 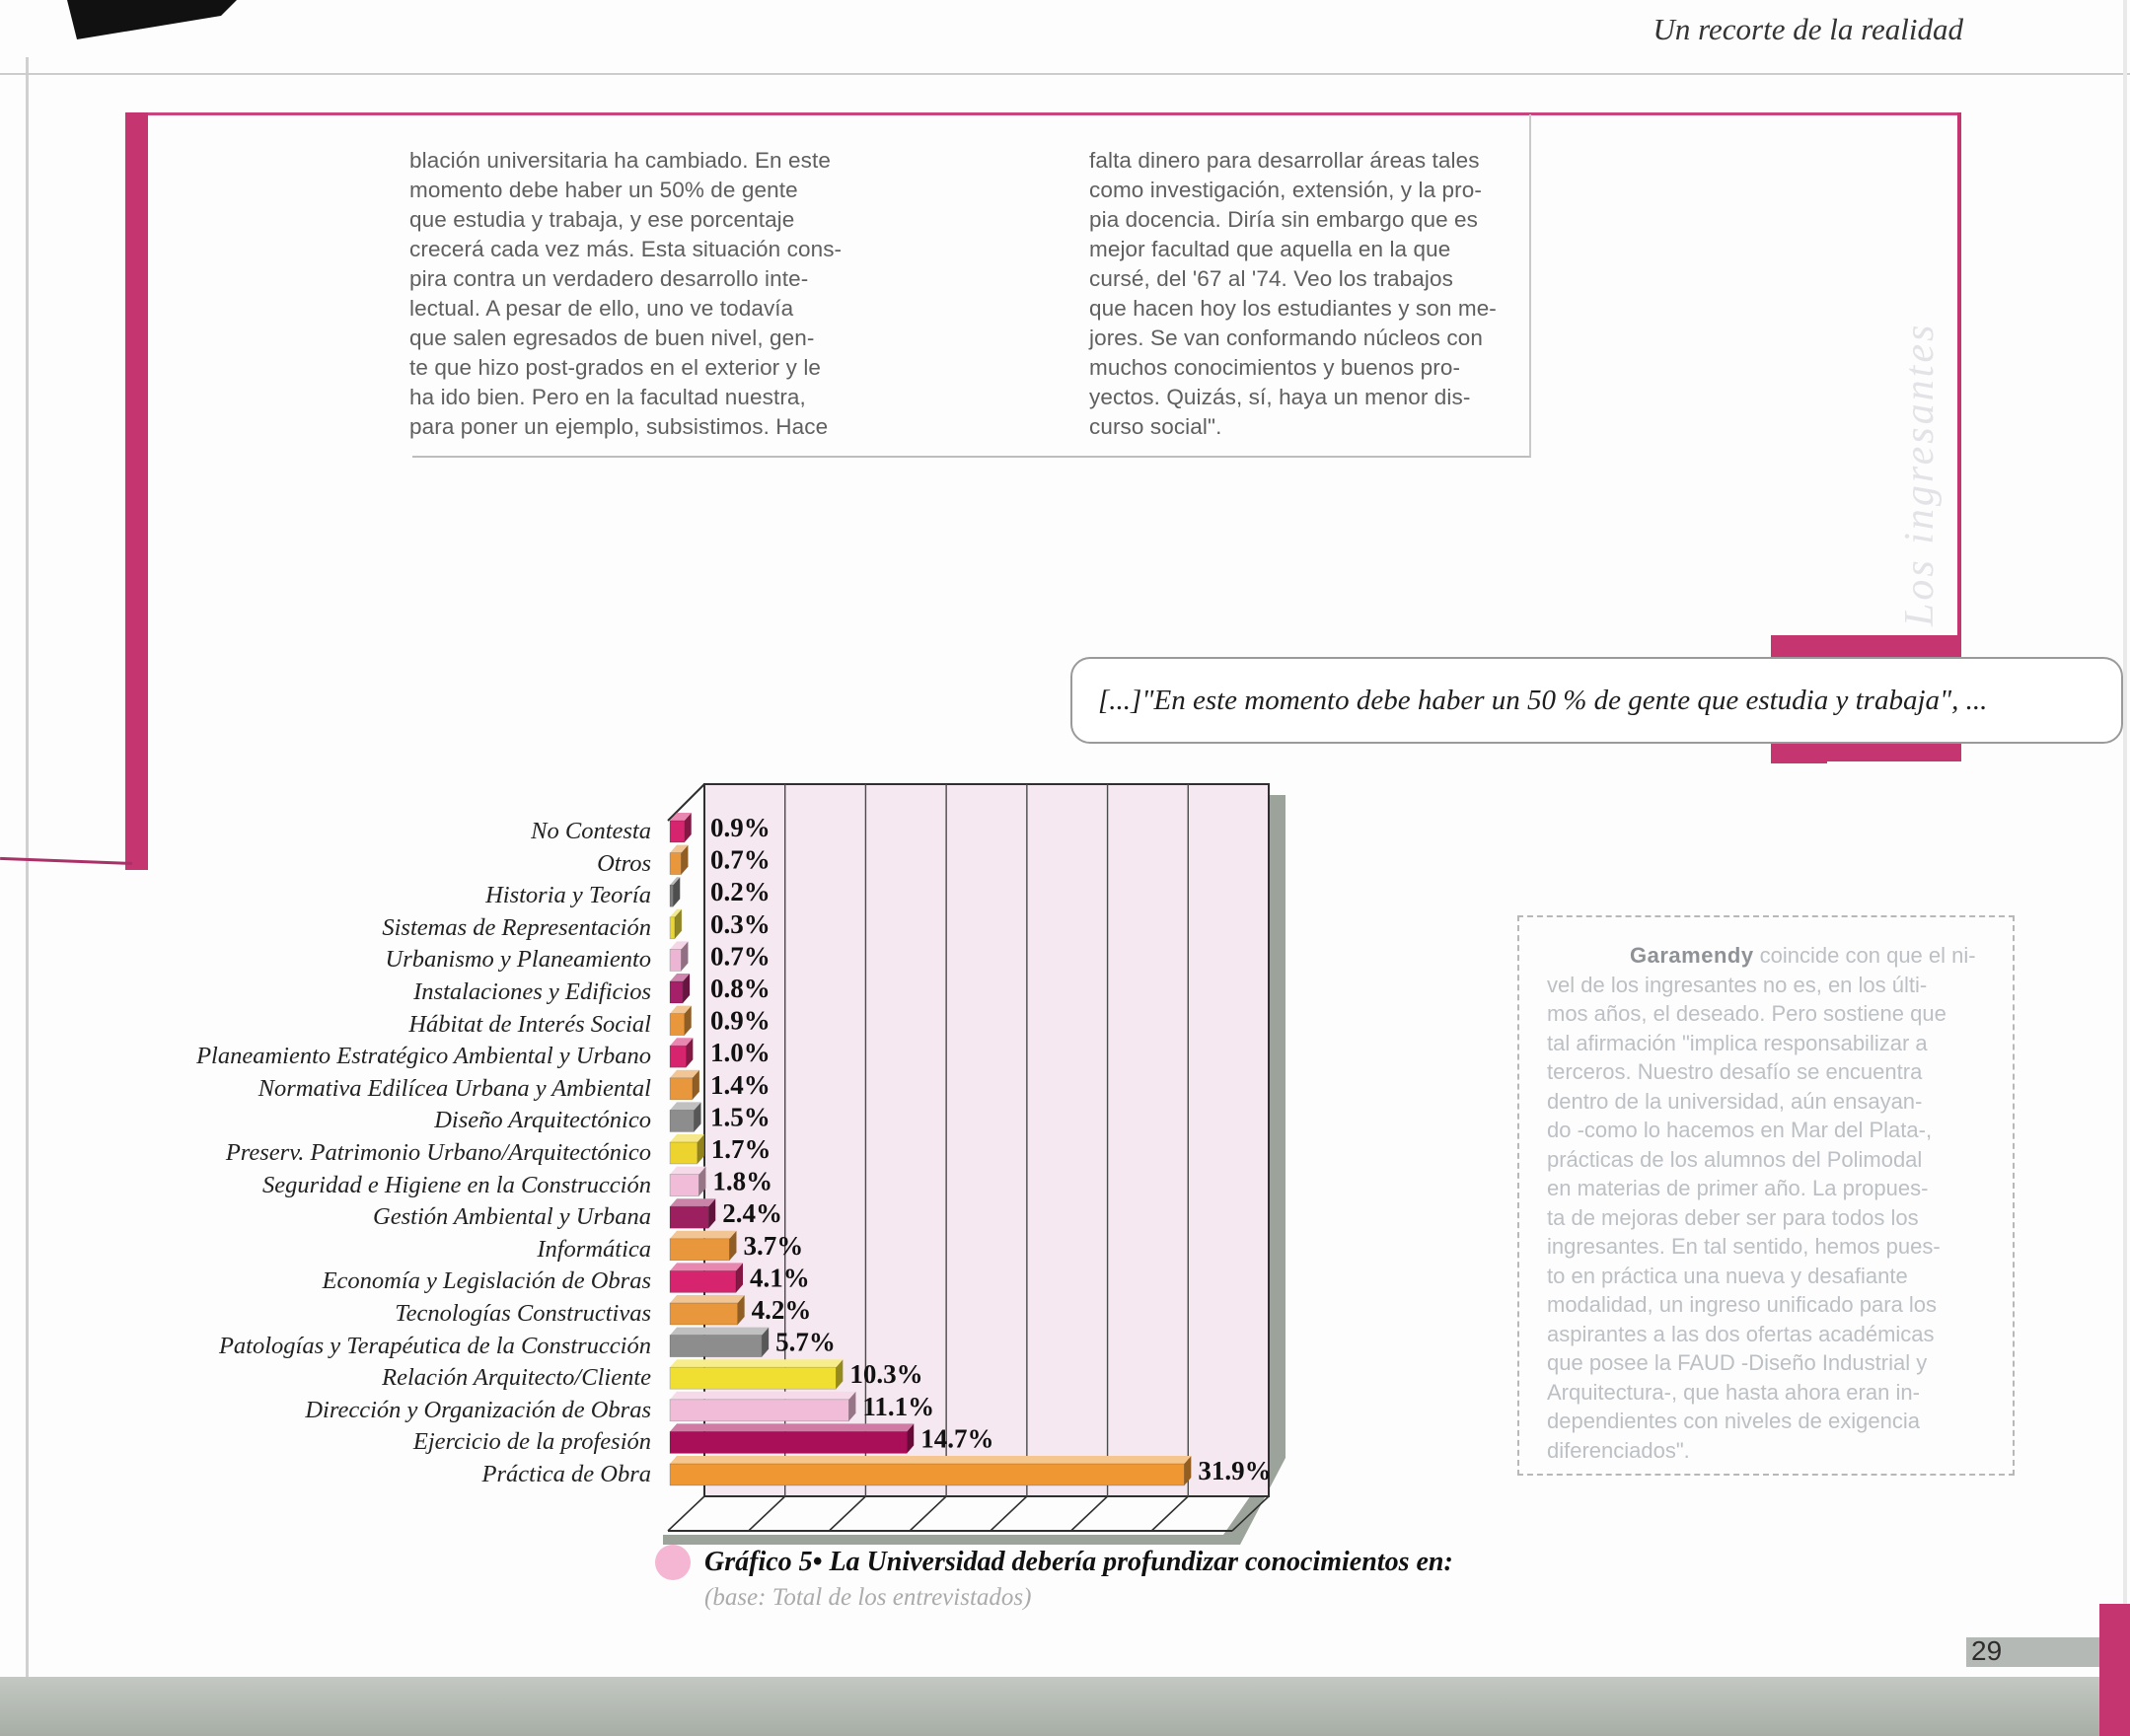 I want to click on bar-value-label: 0.3%, so click(x=740, y=924).